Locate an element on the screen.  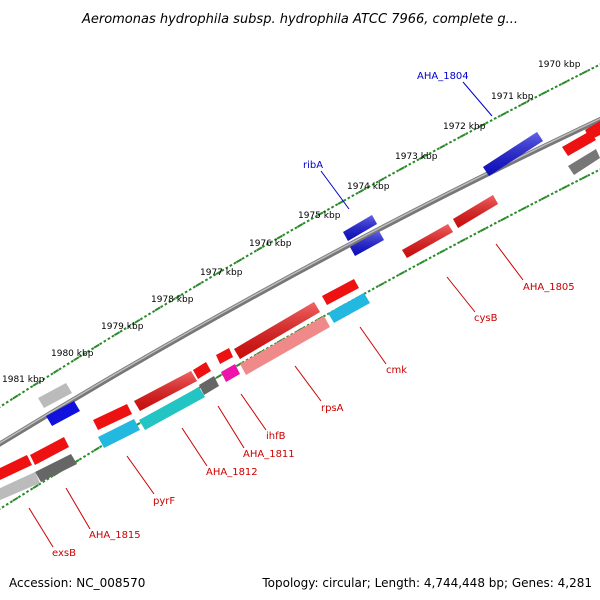
gene-pyrF-cyan-block is located at coordinates (119, 433).